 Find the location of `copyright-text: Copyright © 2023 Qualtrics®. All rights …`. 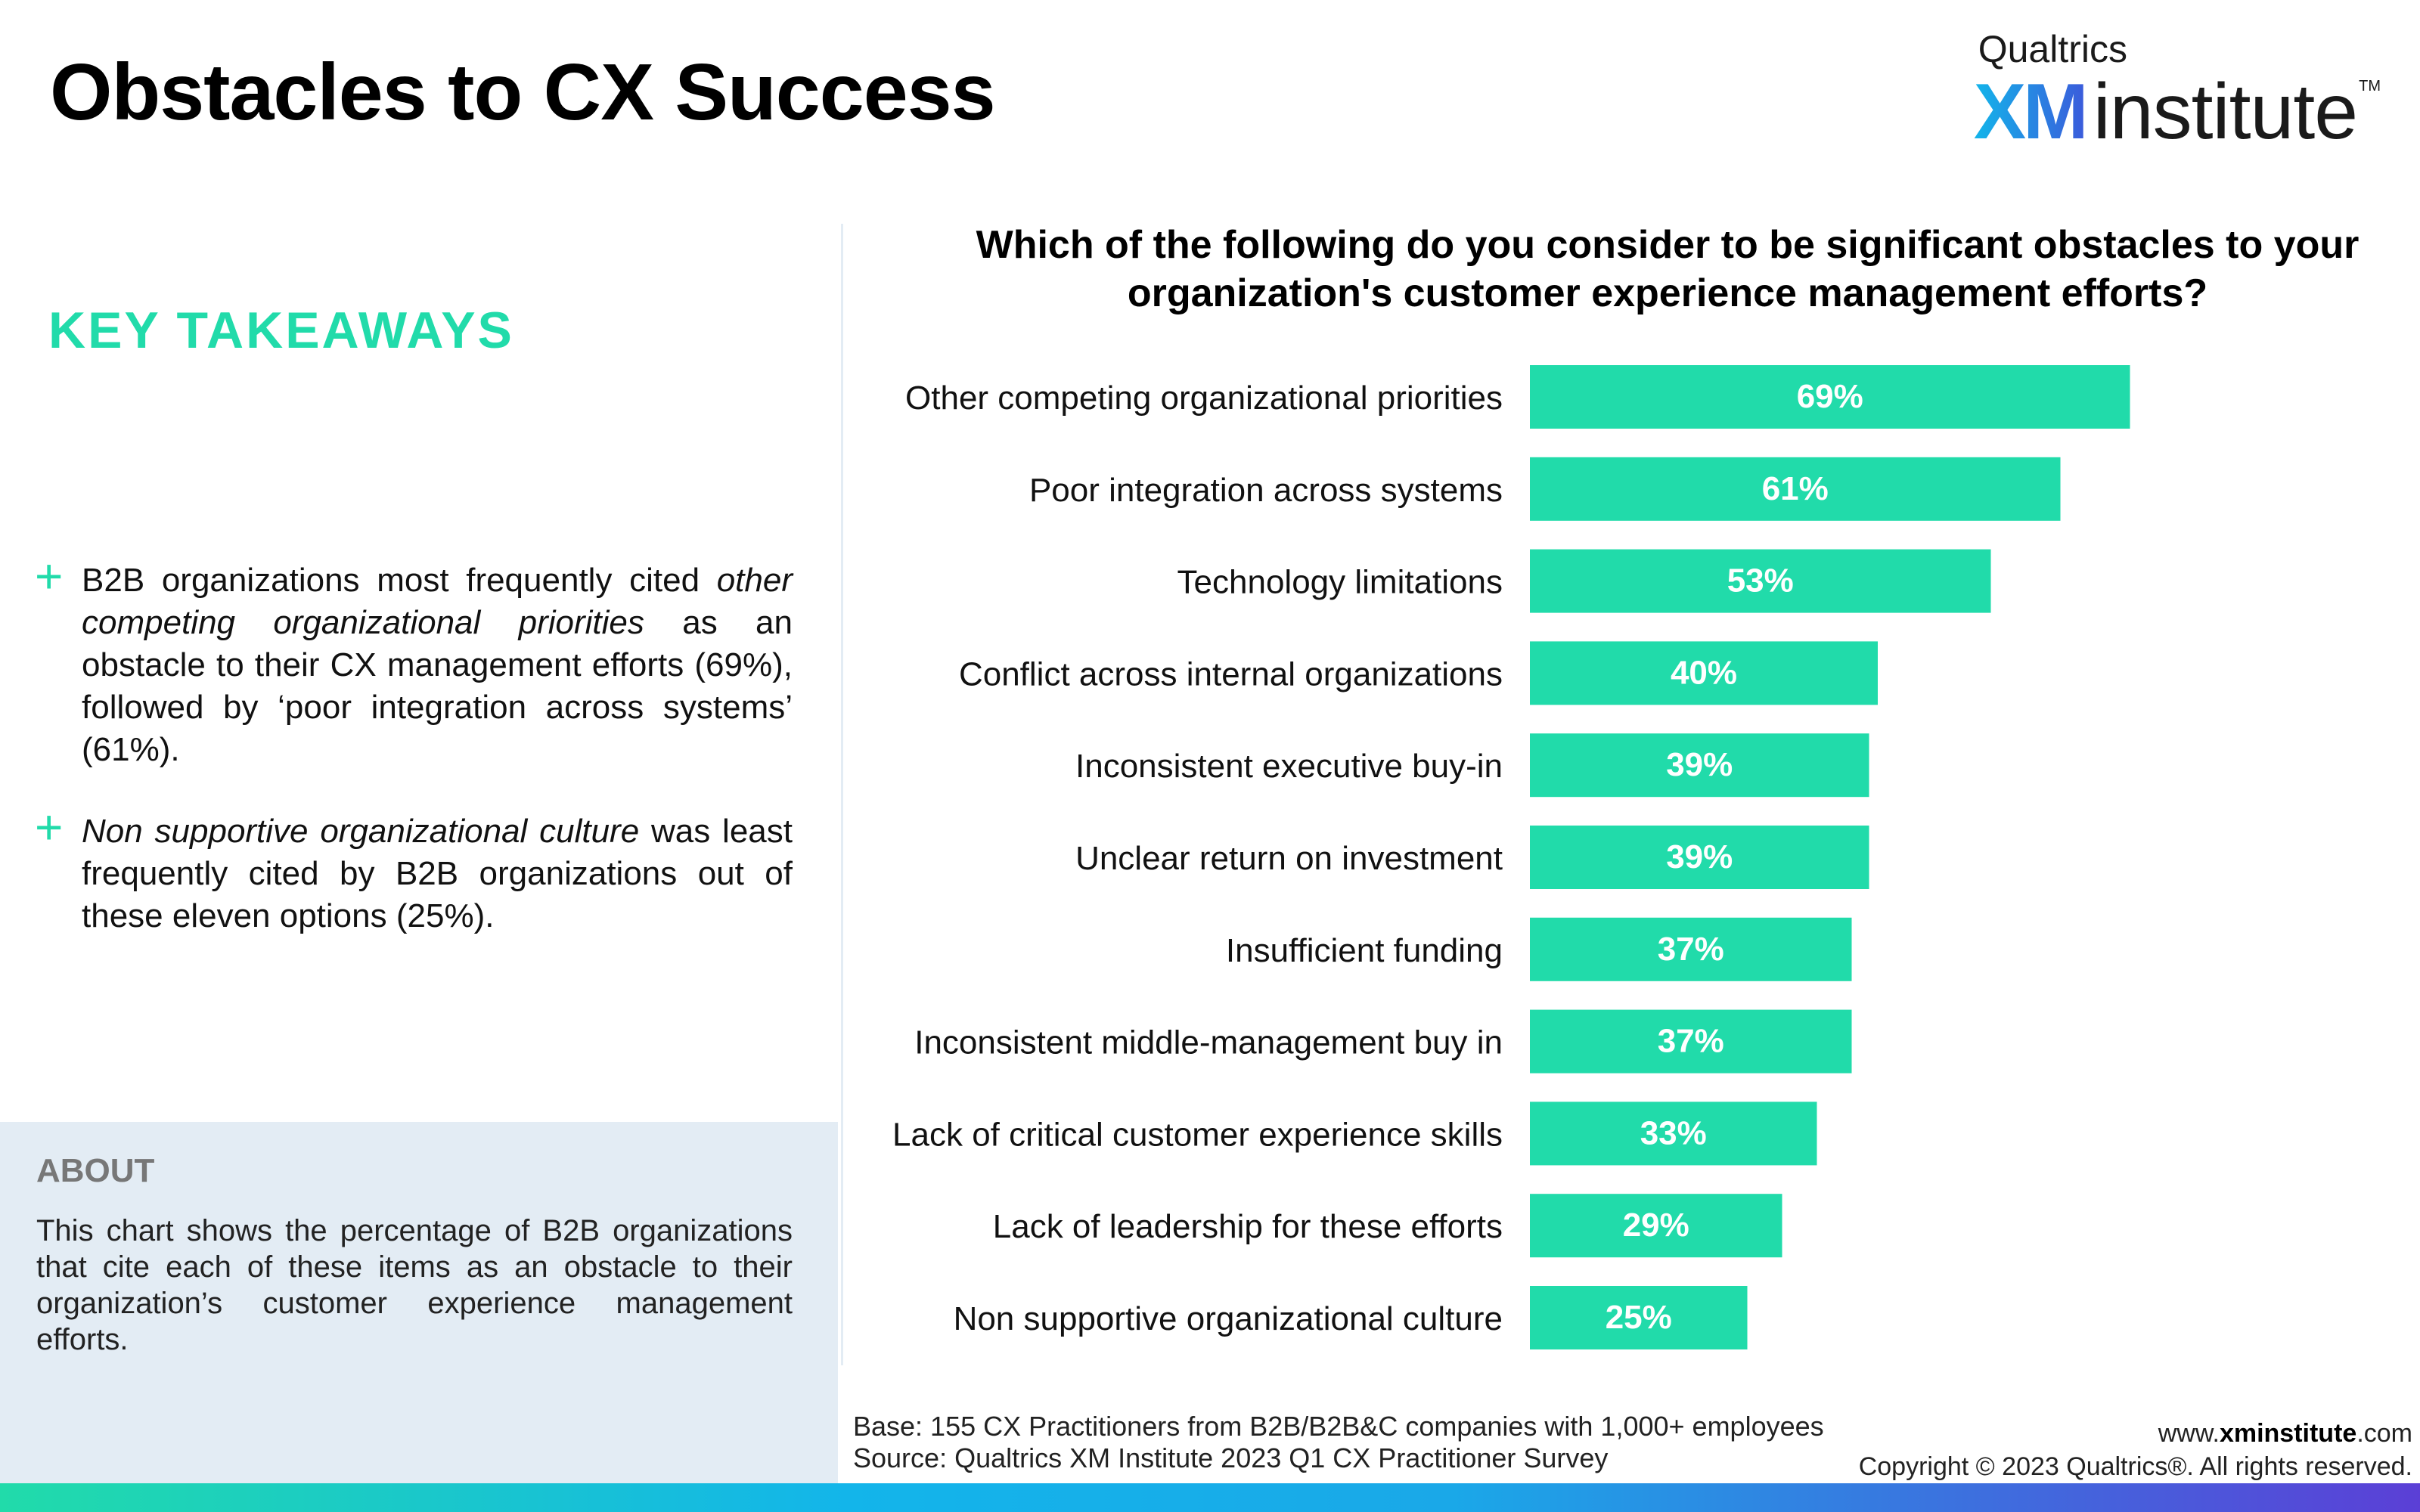

copyright-text: Copyright © 2023 Qualtrics®. All rights … is located at coordinates (2135, 1466).